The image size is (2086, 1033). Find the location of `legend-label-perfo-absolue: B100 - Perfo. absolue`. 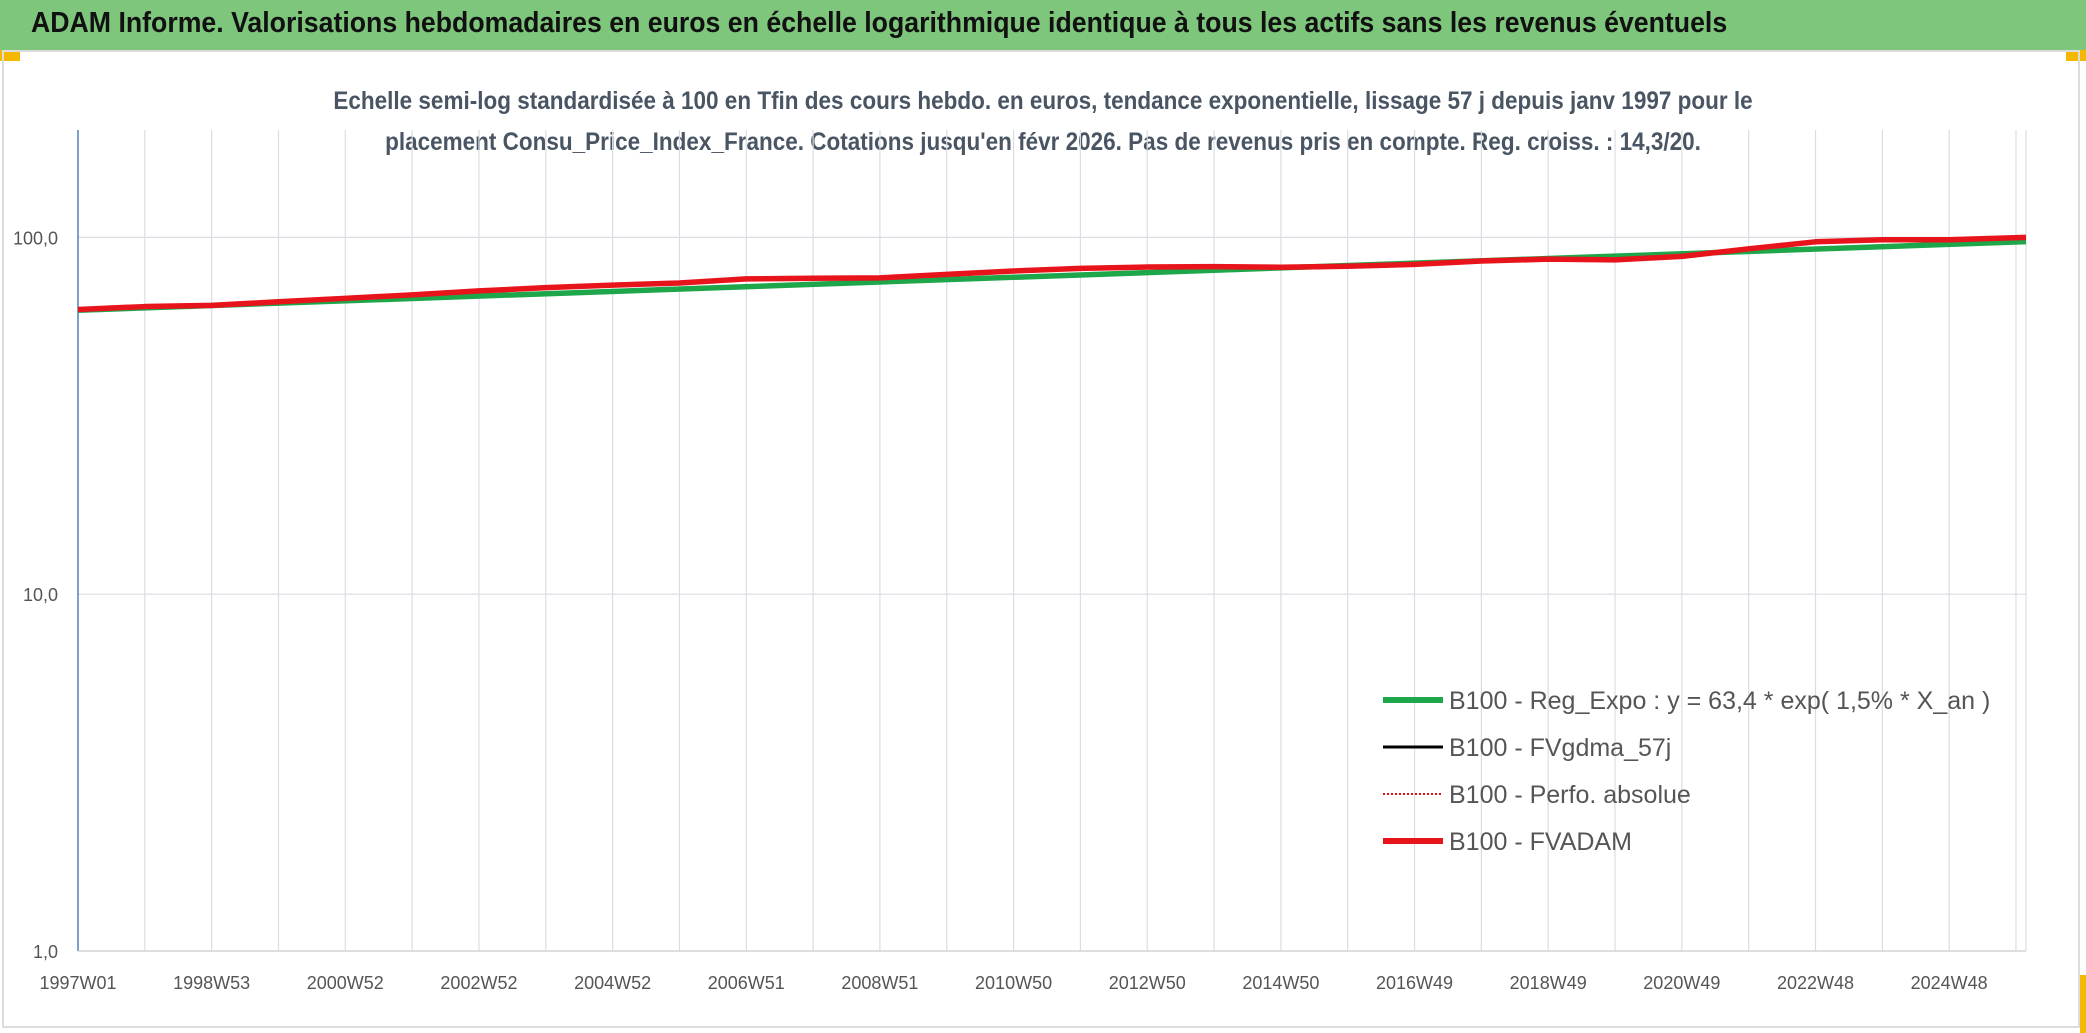

legend-label-perfo-absolue: B100 - Perfo. absolue is located at coordinates (1570, 795).